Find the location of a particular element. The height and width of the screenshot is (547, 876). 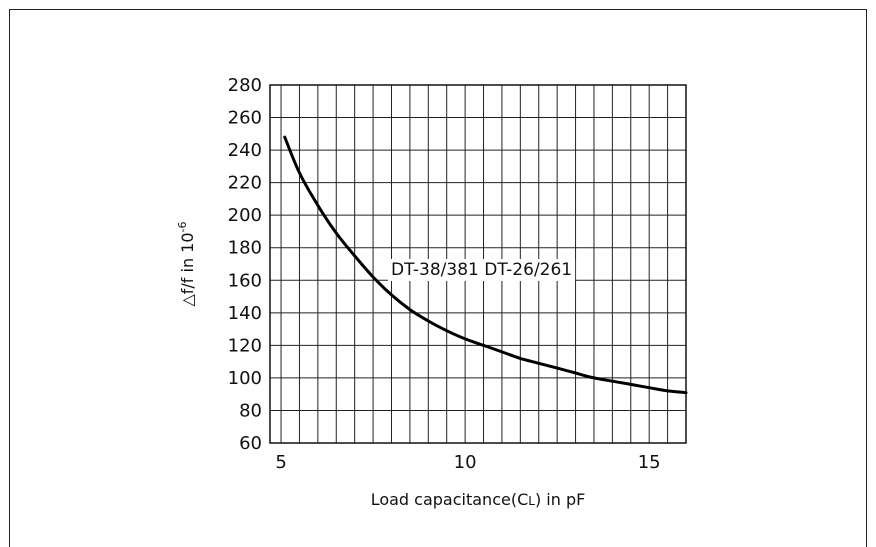

x-axis-label-post: ) in pF is located at coordinates (560, 499).